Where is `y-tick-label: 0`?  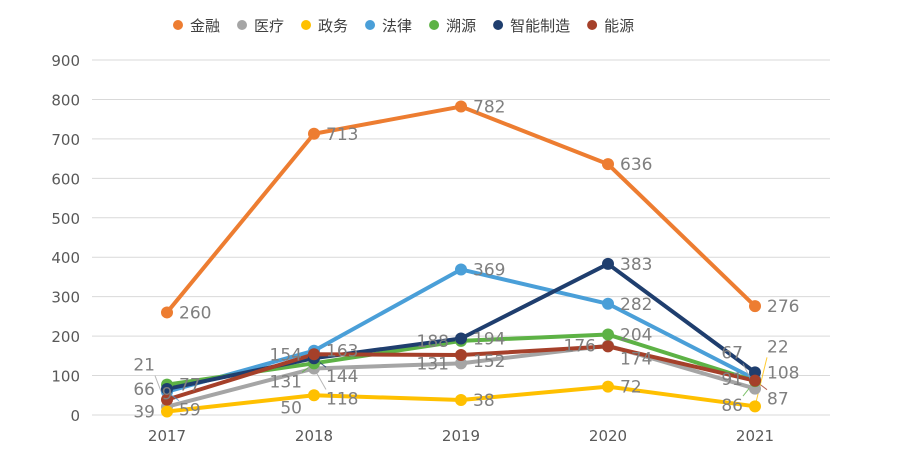 y-tick-label: 0 is located at coordinates (75, 416).